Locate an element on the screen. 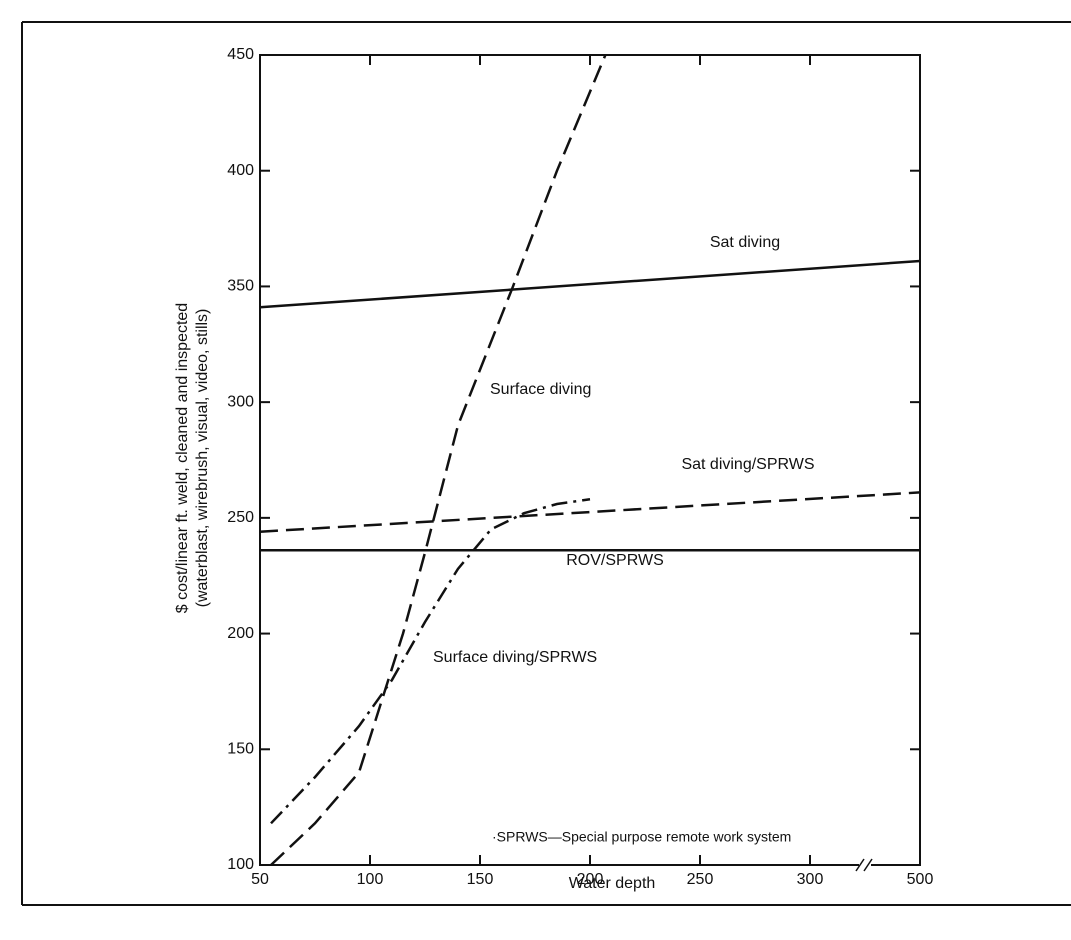  y-tick-label: 450 is located at coordinates (240, 54).